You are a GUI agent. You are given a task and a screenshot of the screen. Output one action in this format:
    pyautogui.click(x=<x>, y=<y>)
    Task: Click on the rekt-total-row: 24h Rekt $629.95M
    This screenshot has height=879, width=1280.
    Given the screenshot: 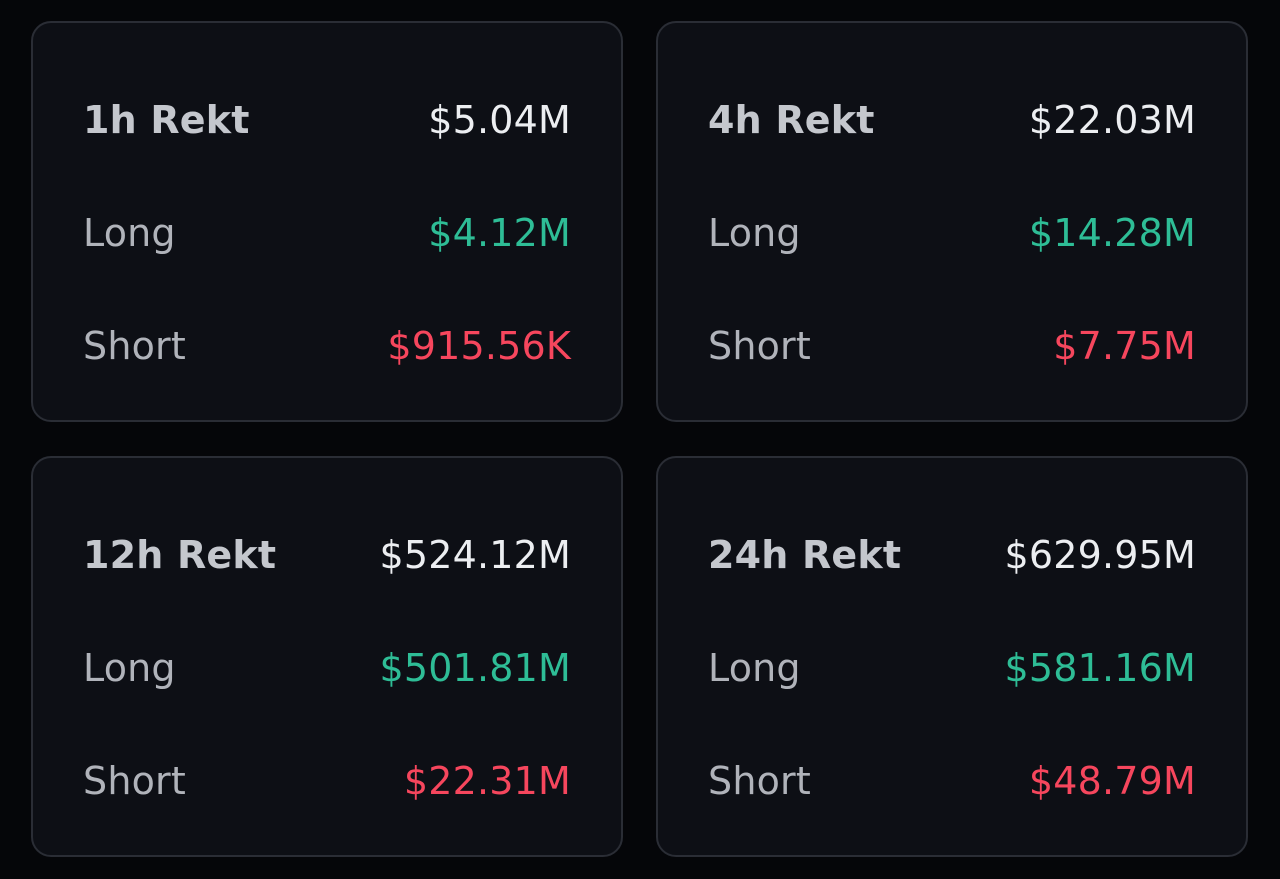 What is the action you would take?
    pyautogui.click(x=952, y=555)
    